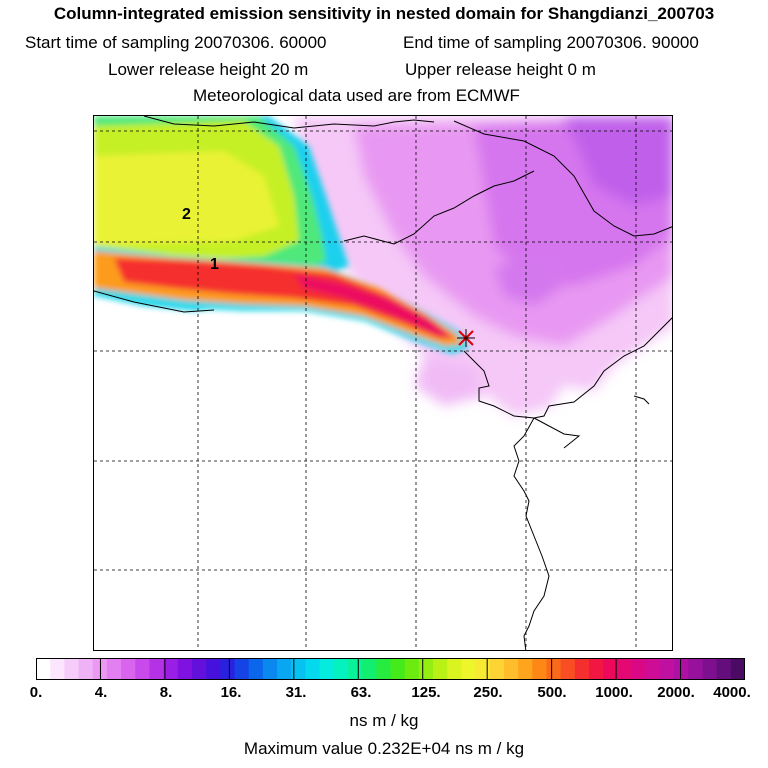 The image size is (768, 768). What do you see at coordinates (214, 264) in the screenshot?
I see `annotation-1: 1` at bounding box center [214, 264].